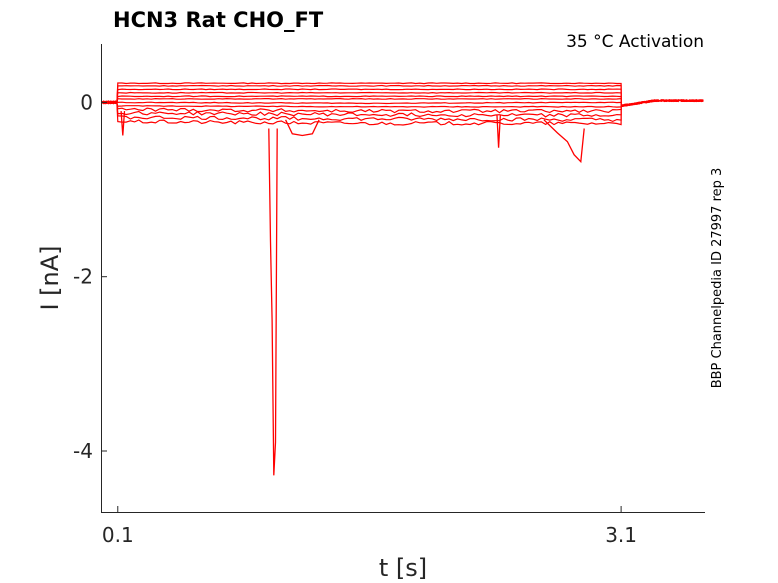 The image size is (778, 583). Describe the element at coordinates (83, 277) in the screenshot. I see `y-tick-label: -2` at that location.